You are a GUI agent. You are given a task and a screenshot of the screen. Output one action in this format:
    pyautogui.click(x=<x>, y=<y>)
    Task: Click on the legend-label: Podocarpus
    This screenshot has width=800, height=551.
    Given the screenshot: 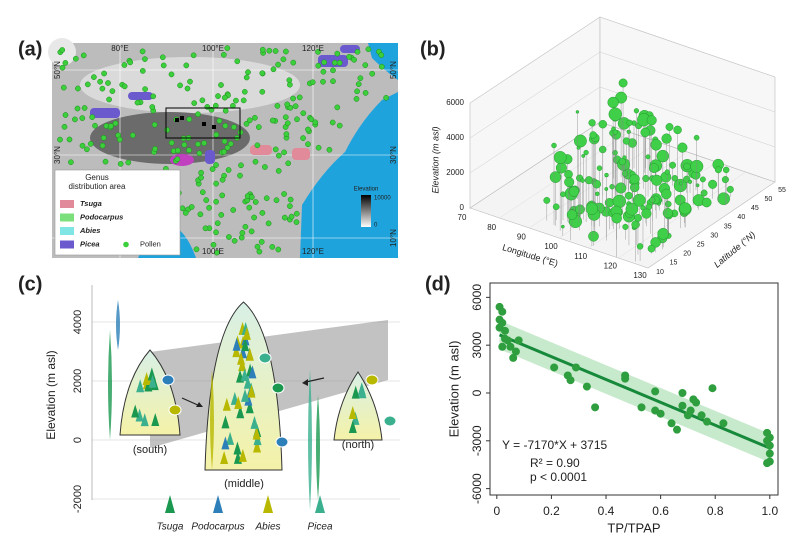 What is the action you would take?
    pyautogui.click(x=101, y=216)
    